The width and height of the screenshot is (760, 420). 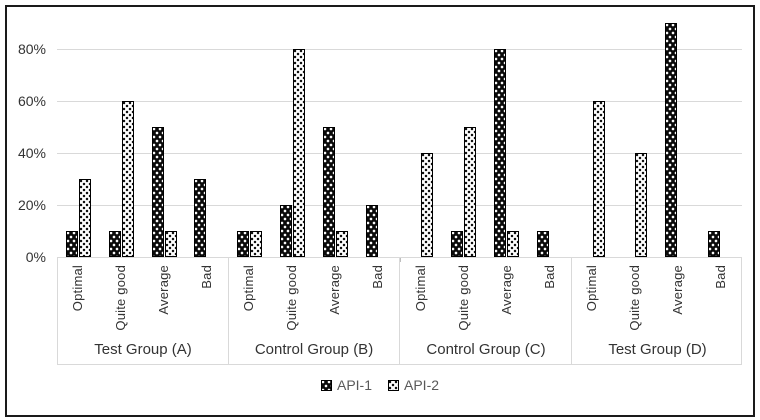 What do you see at coordinates (326, 385) in the screenshot?
I see `legend-swatch-api-1-icon` at bounding box center [326, 385].